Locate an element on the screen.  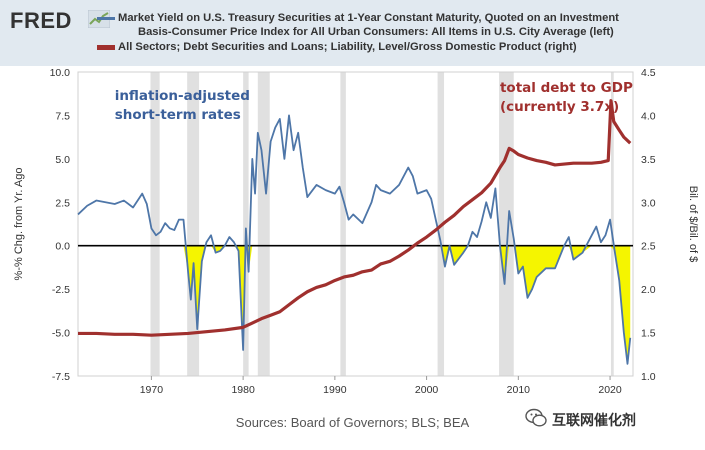
x-tick-label: 2020 is located at coordinates (610, 390).